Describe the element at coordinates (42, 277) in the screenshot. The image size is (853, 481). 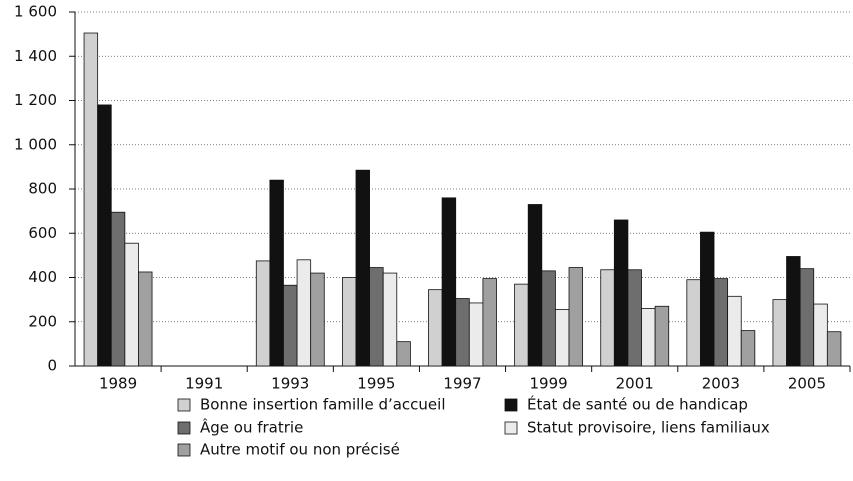
I see `y-tick-label: 400` at that location.